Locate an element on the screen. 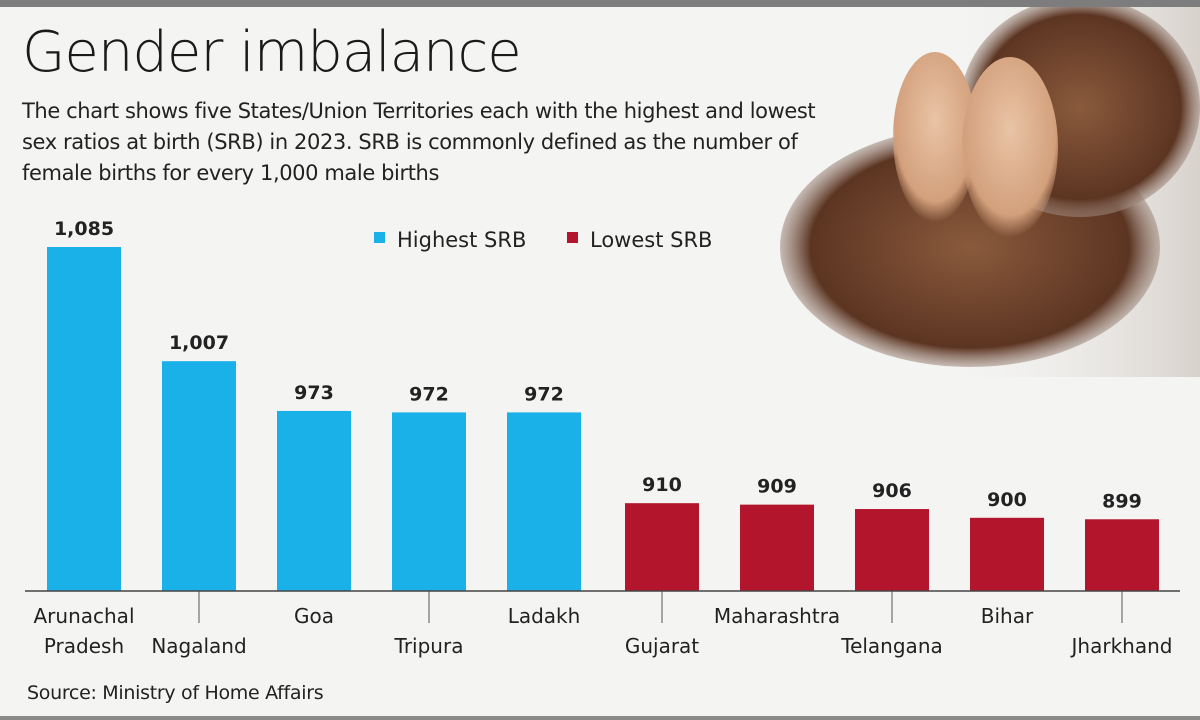 The height and width of the screenshot is (720, 1200). x-tick-label: Gujarat is located at coordinates (662, 646).